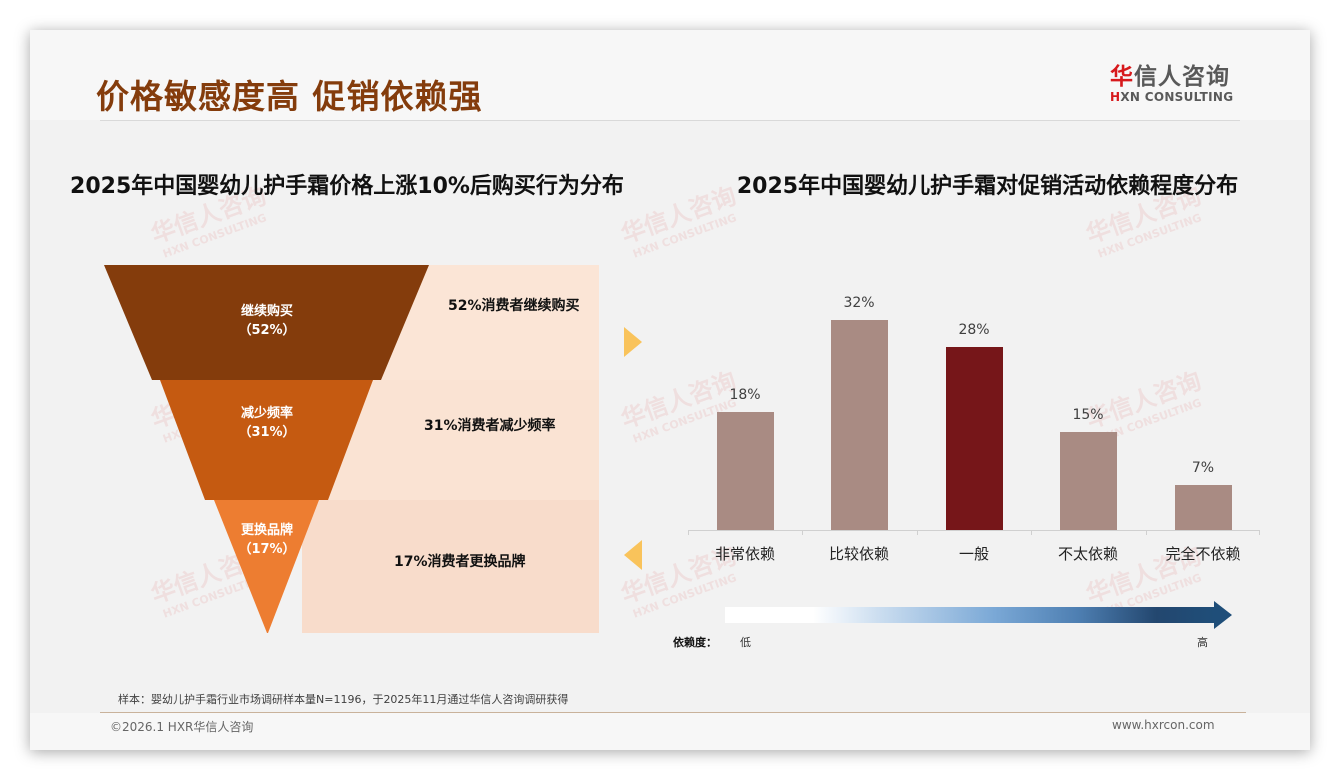 This screenshot has width=1340, height=780. Describe the element at coordinates (695, 642) in the screenshot. I see `dependency-legend-label: 依赖度：` at that location.